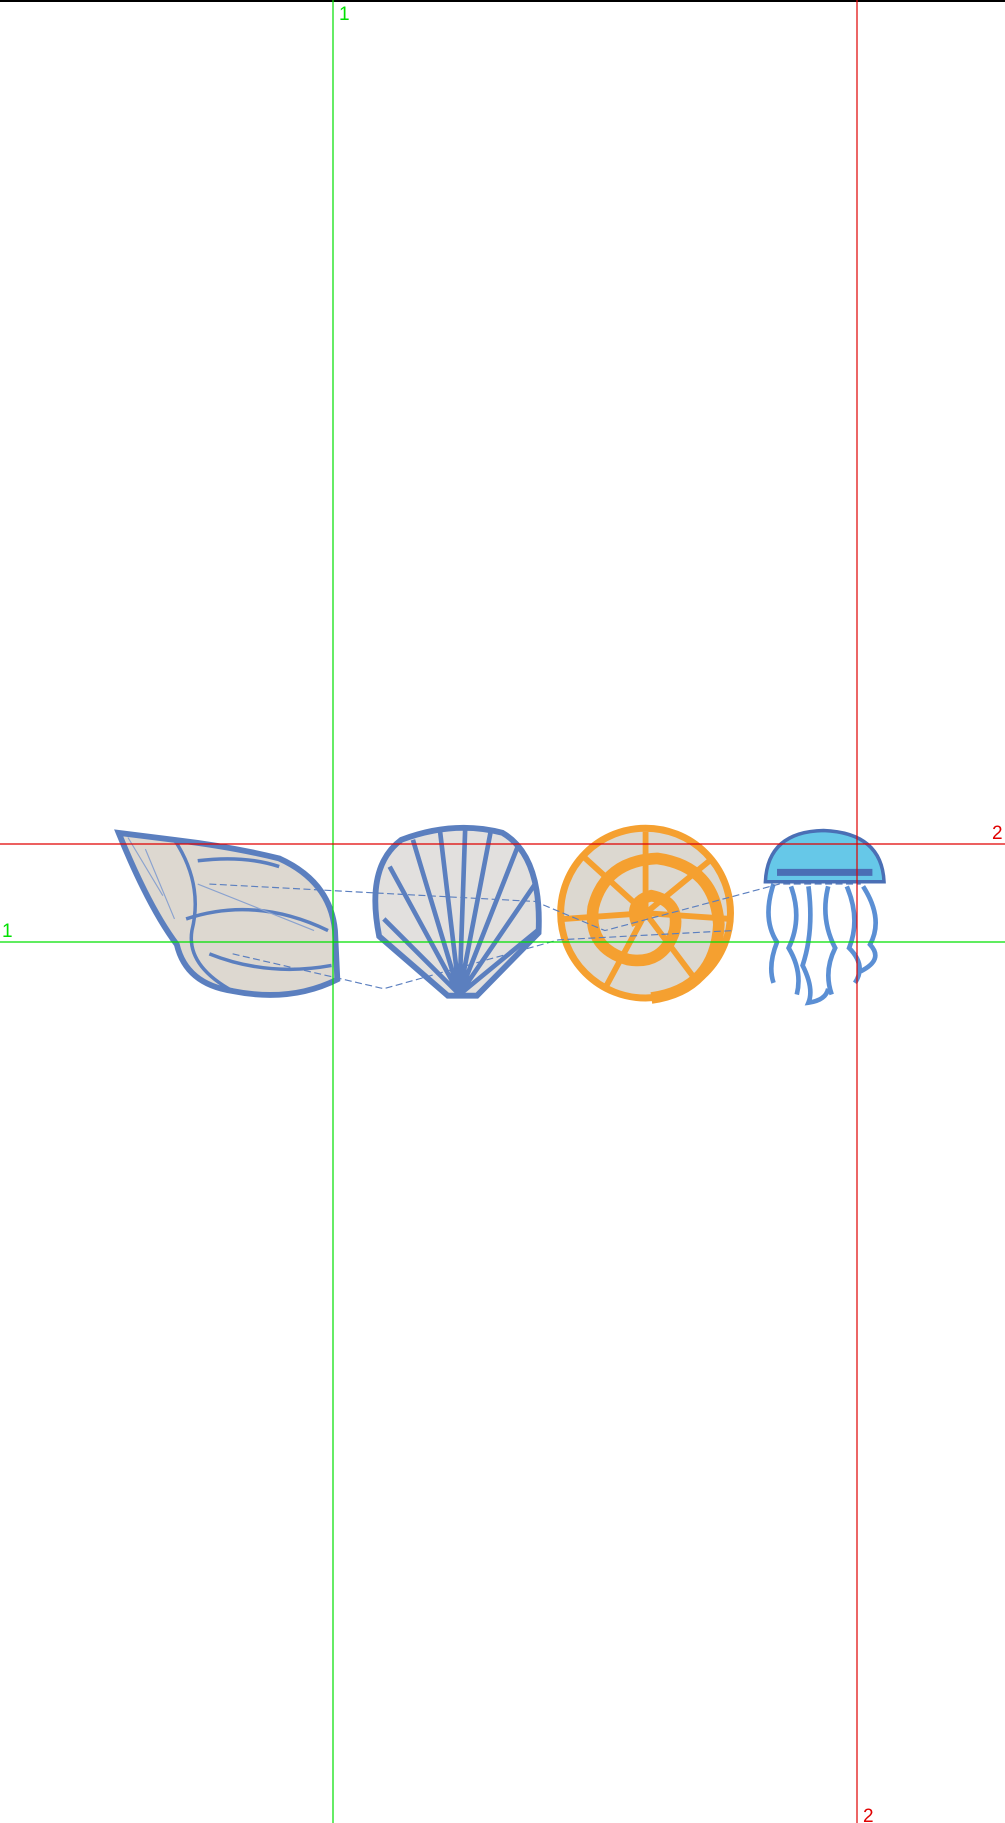 The width and height of the screenshot is (1005, 1823). I want to click on scallop-shell, so click(457, 911).